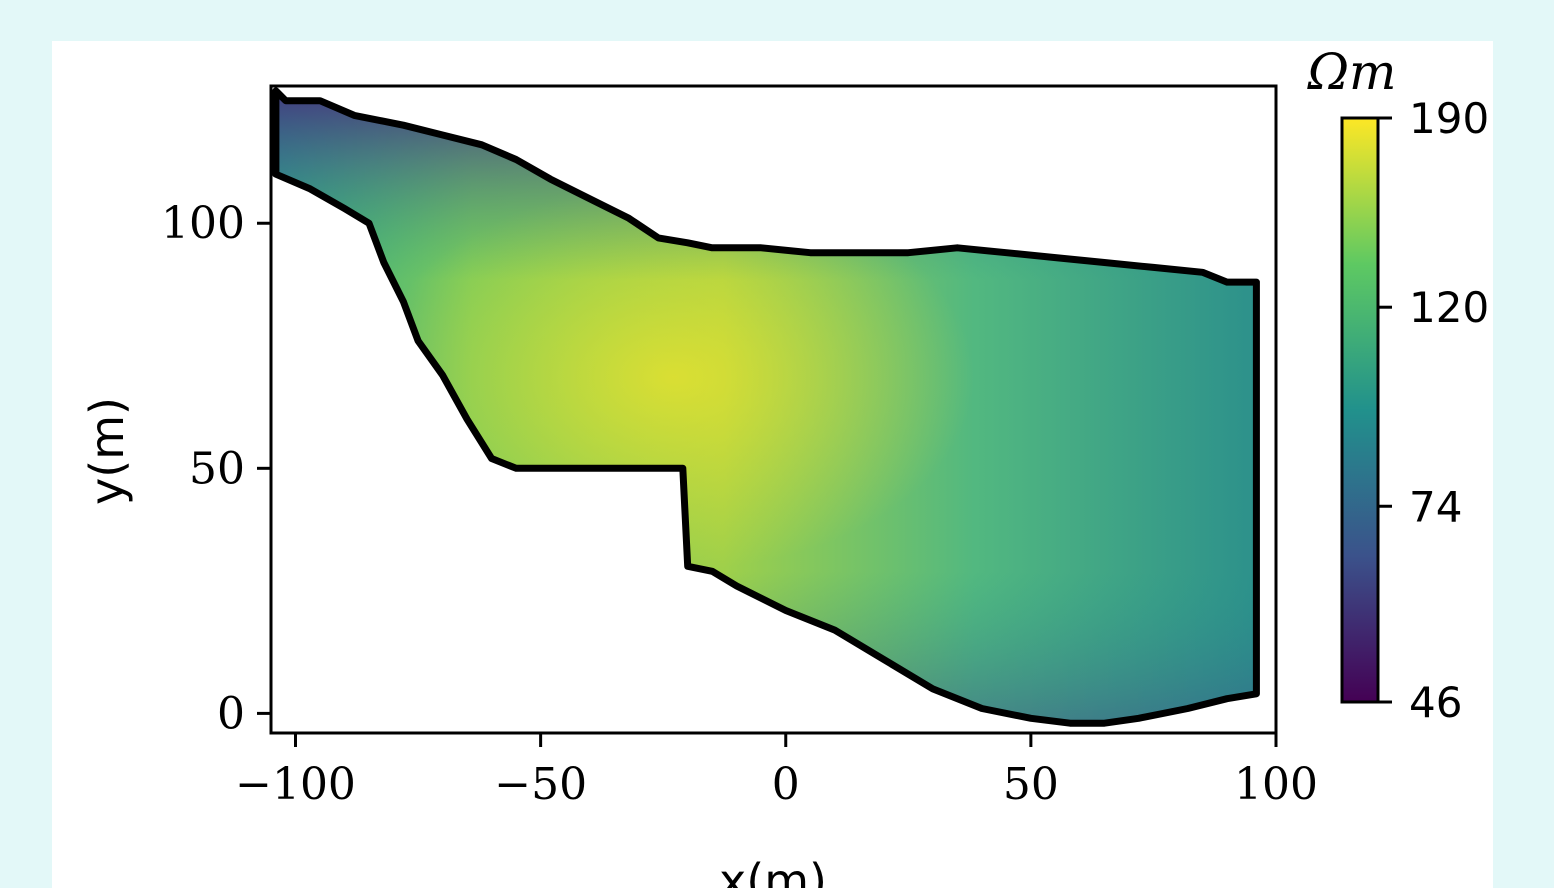  I want to click on x-tick-label: −100, so click(295, 784).